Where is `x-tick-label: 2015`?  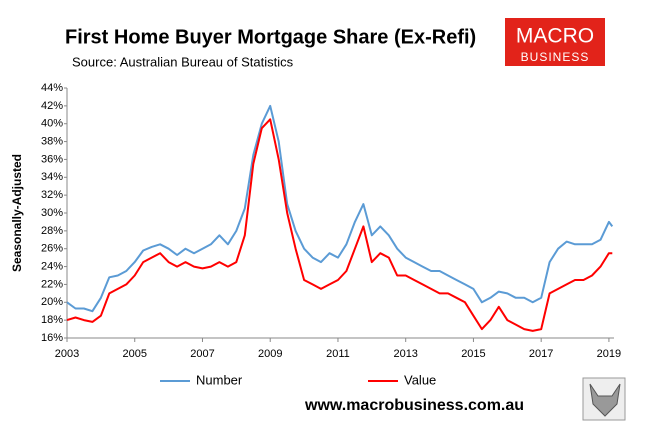
x-tick-label: 2015 is located at coordinates (473, 354).